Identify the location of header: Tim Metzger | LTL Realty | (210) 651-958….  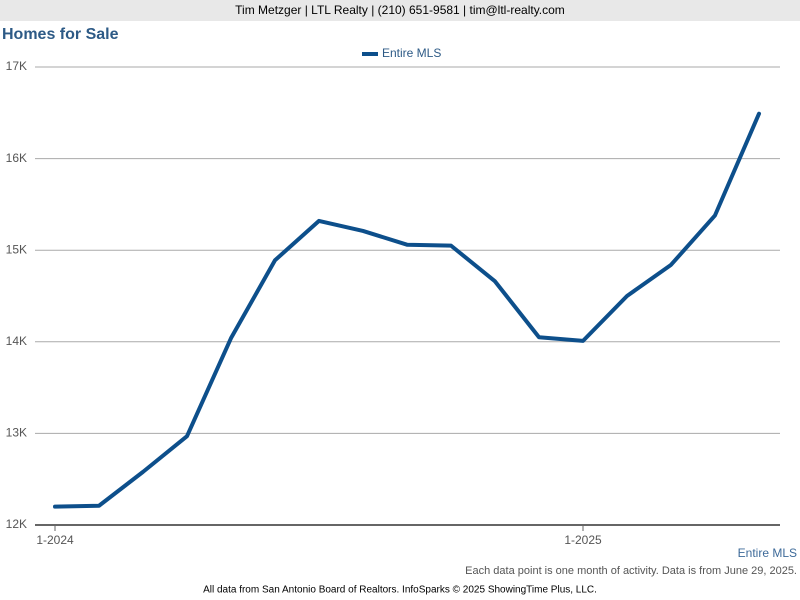
(400, 10).